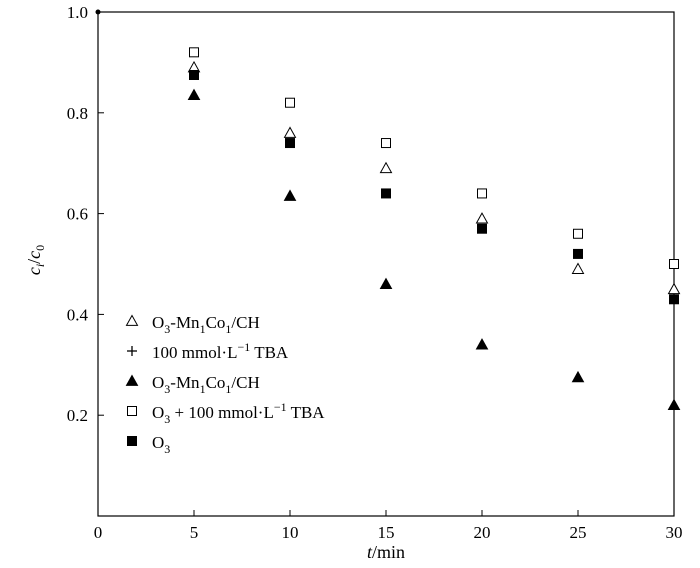 The height and width of the screenshot is (568, 700). I want to click on x-axis-label-unit: /min, so click(388, 552).